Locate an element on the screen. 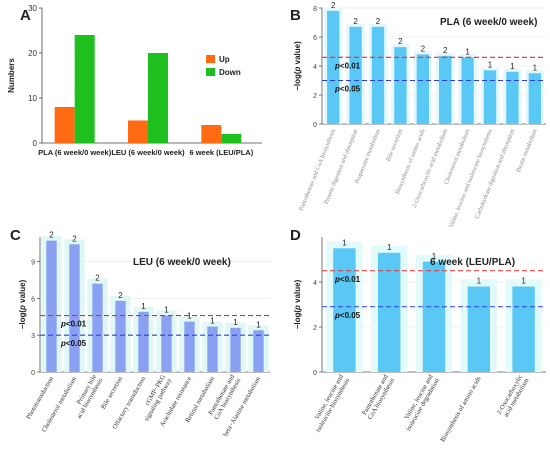 This screenshot has width=550, height=475. x-tick-label: Carbohydrate digestion and absorption is located at coordinates (495, 174).